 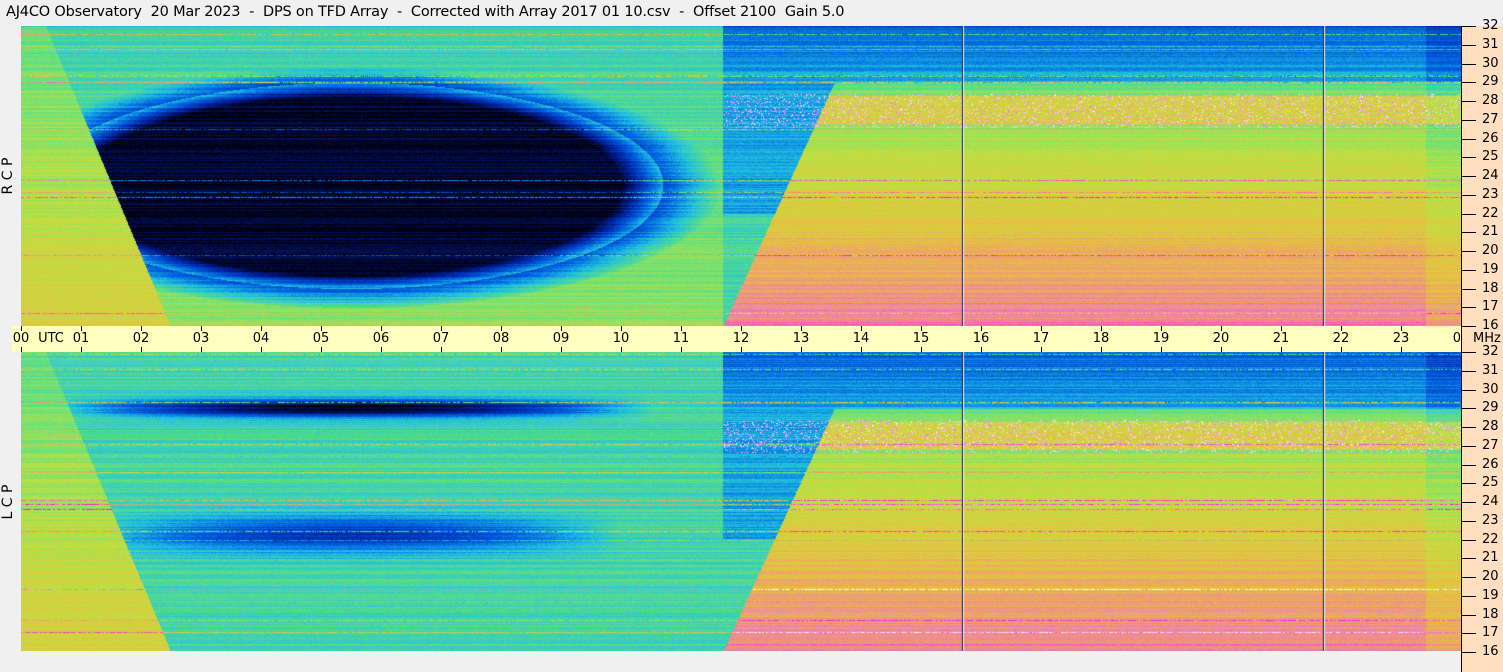 What do you see at coordinates (1490, 651) in the screenshot?
I see `frequency-tick-label: 16` at bounding box center [1490, 651].